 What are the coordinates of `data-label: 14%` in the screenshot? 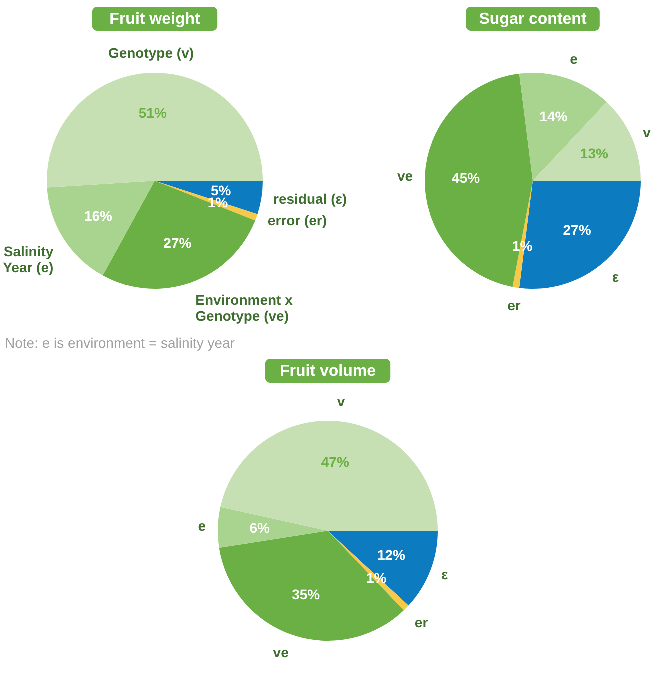 It's located at (554, 116).